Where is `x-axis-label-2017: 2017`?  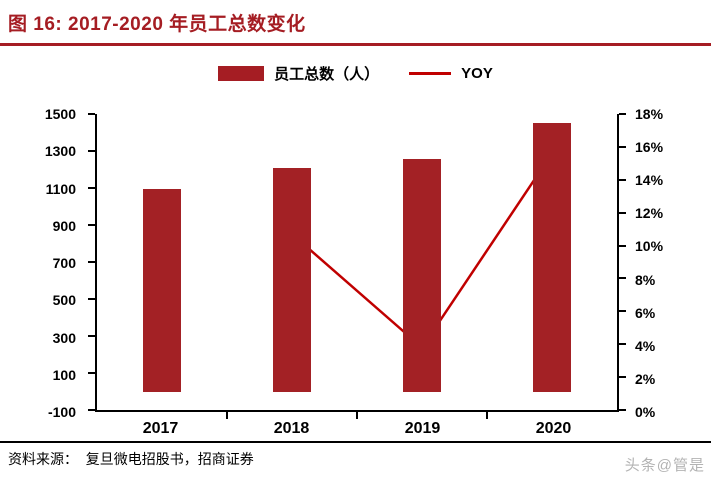
x-axis-label-2017: 2017 is located at coordinates (160, 428).